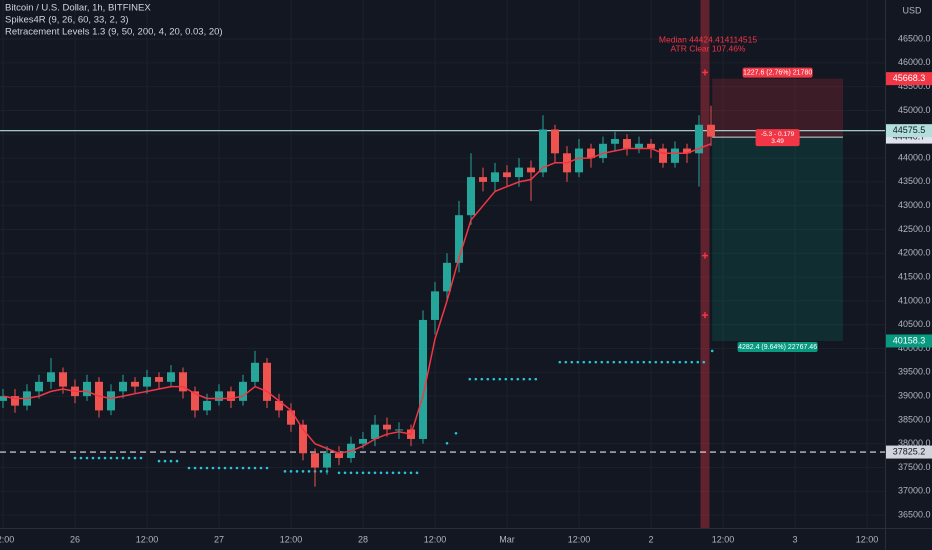  What do you see at coordinates (777, 141) in the screenshot?
I see `entry-label: 3.49` at bounding box center [777, 141].